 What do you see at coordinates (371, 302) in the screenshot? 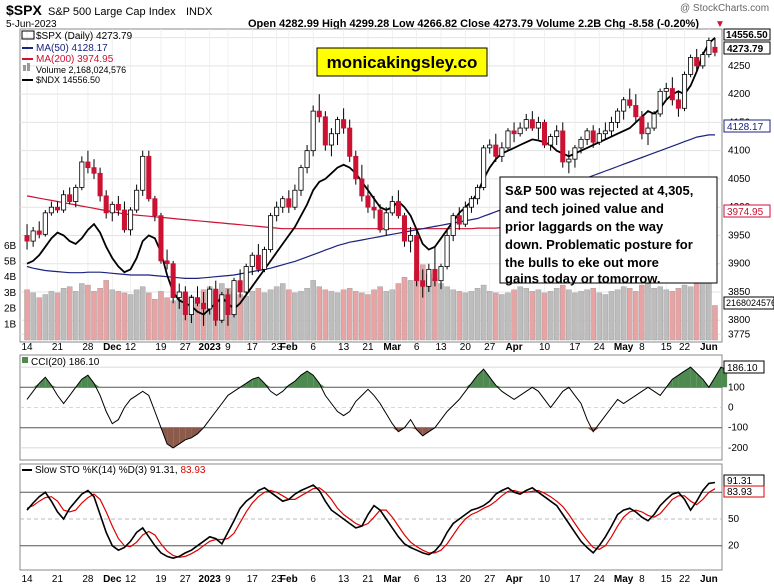
I see `volume-bars` at bounding box center [371, 302].